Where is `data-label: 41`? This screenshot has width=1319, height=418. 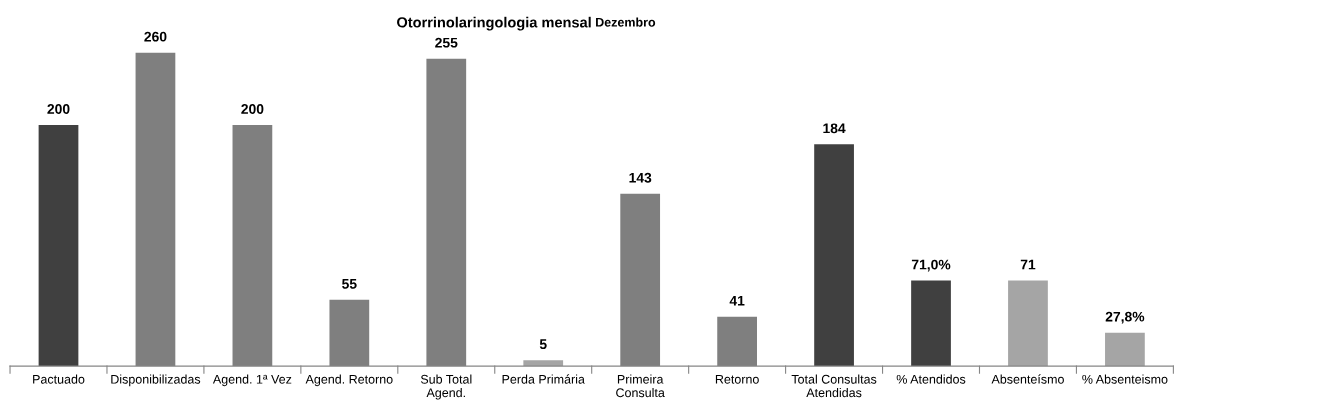 data-label: 41 is located at coordinates (737, 300).